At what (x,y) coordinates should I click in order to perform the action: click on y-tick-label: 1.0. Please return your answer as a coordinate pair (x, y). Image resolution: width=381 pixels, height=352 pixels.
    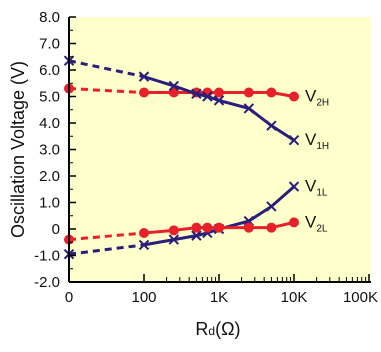
    Looking at the image, I should click on (49, 203).